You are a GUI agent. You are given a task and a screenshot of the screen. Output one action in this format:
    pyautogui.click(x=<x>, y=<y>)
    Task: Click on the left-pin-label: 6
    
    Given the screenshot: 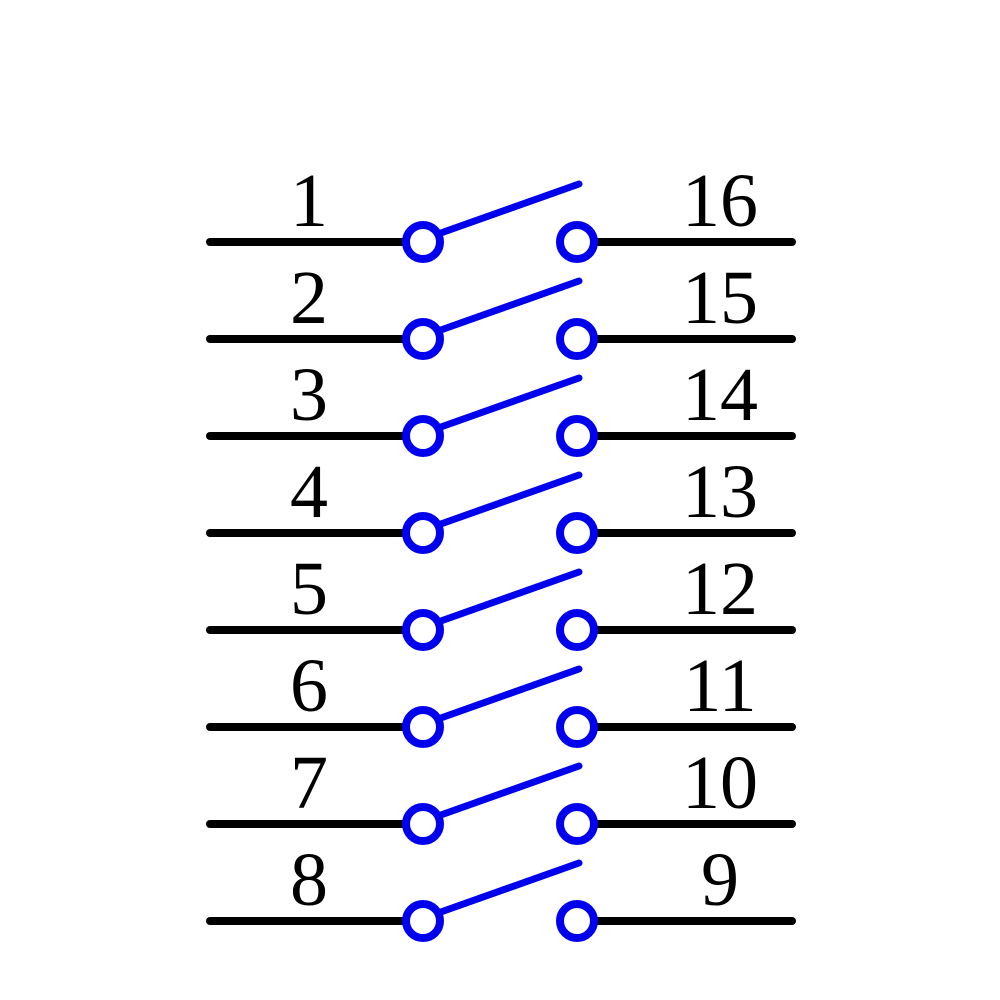 What is the action you would take?
    pyautogui.click(x=309, y=686)
    